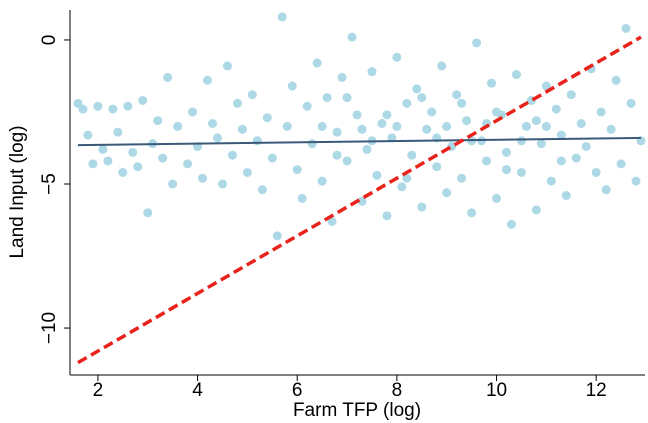  Describe the element at coordinates (596, 390) in the screenshot. I see `x-tick-label: 12` at that location.